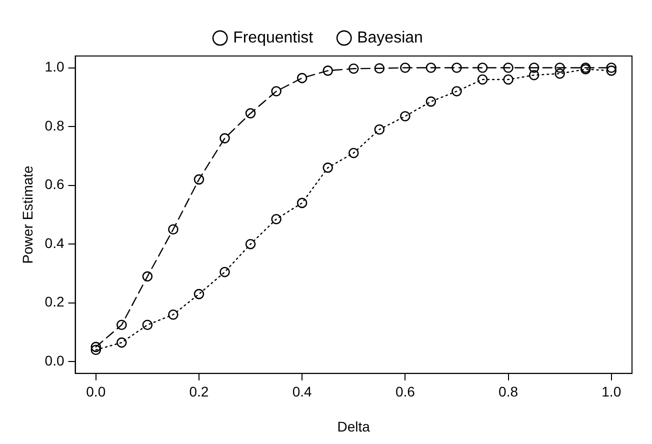 This screenshot has width=652, height=444. I want to click on x-tick-label: 1.0, so click(612, 392).